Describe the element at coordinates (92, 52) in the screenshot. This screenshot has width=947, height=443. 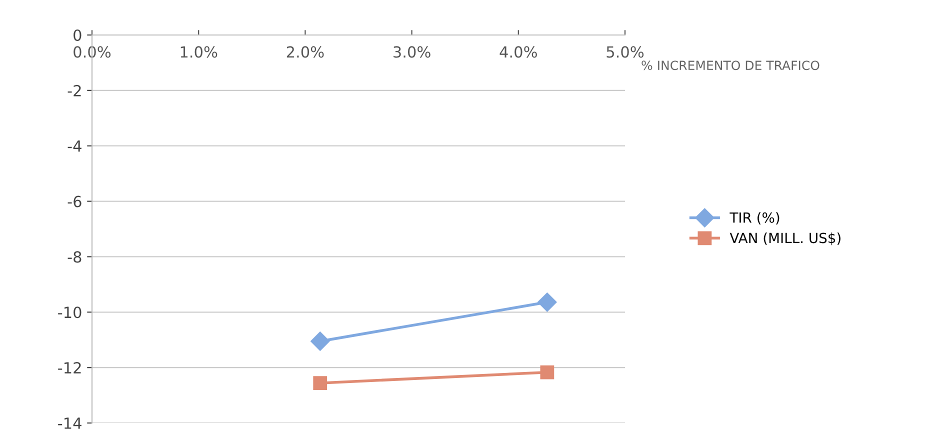
I see `x-tick-label: 0.0%` at that location.